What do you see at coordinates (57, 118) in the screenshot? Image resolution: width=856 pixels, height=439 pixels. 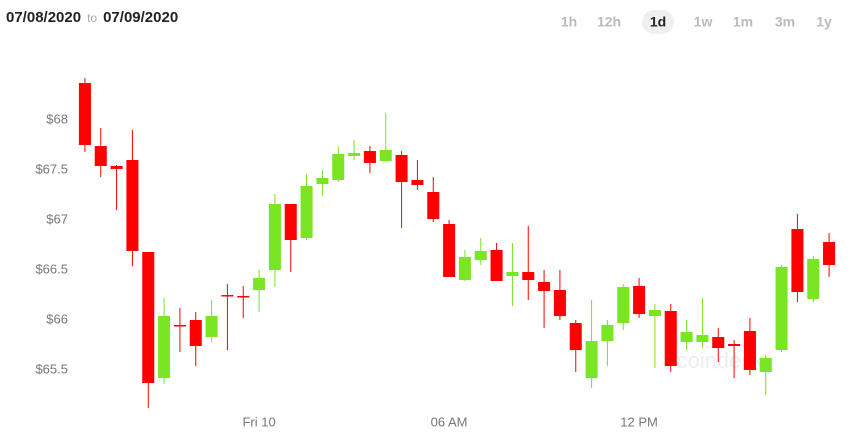 I see `y-tick-label: $68` at bounding box center [57, 118].